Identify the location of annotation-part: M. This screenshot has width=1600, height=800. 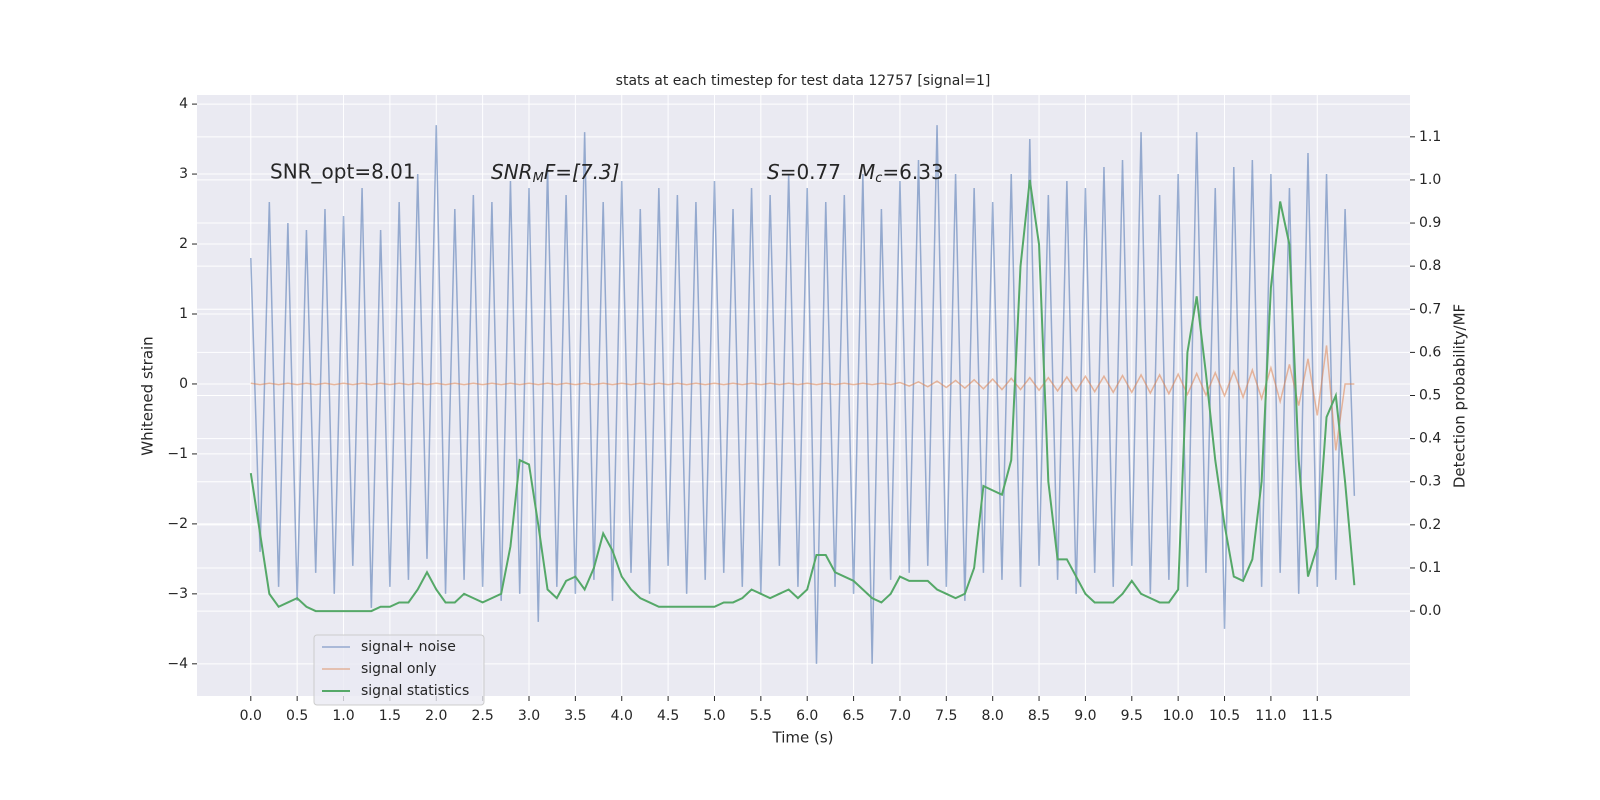
(866, 172).